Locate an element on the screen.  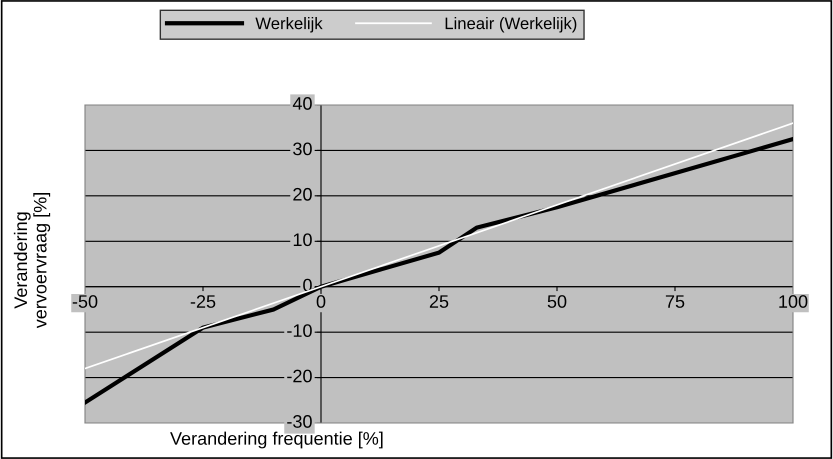
y-tick-label: -30 is located at coordinates (299, 421).